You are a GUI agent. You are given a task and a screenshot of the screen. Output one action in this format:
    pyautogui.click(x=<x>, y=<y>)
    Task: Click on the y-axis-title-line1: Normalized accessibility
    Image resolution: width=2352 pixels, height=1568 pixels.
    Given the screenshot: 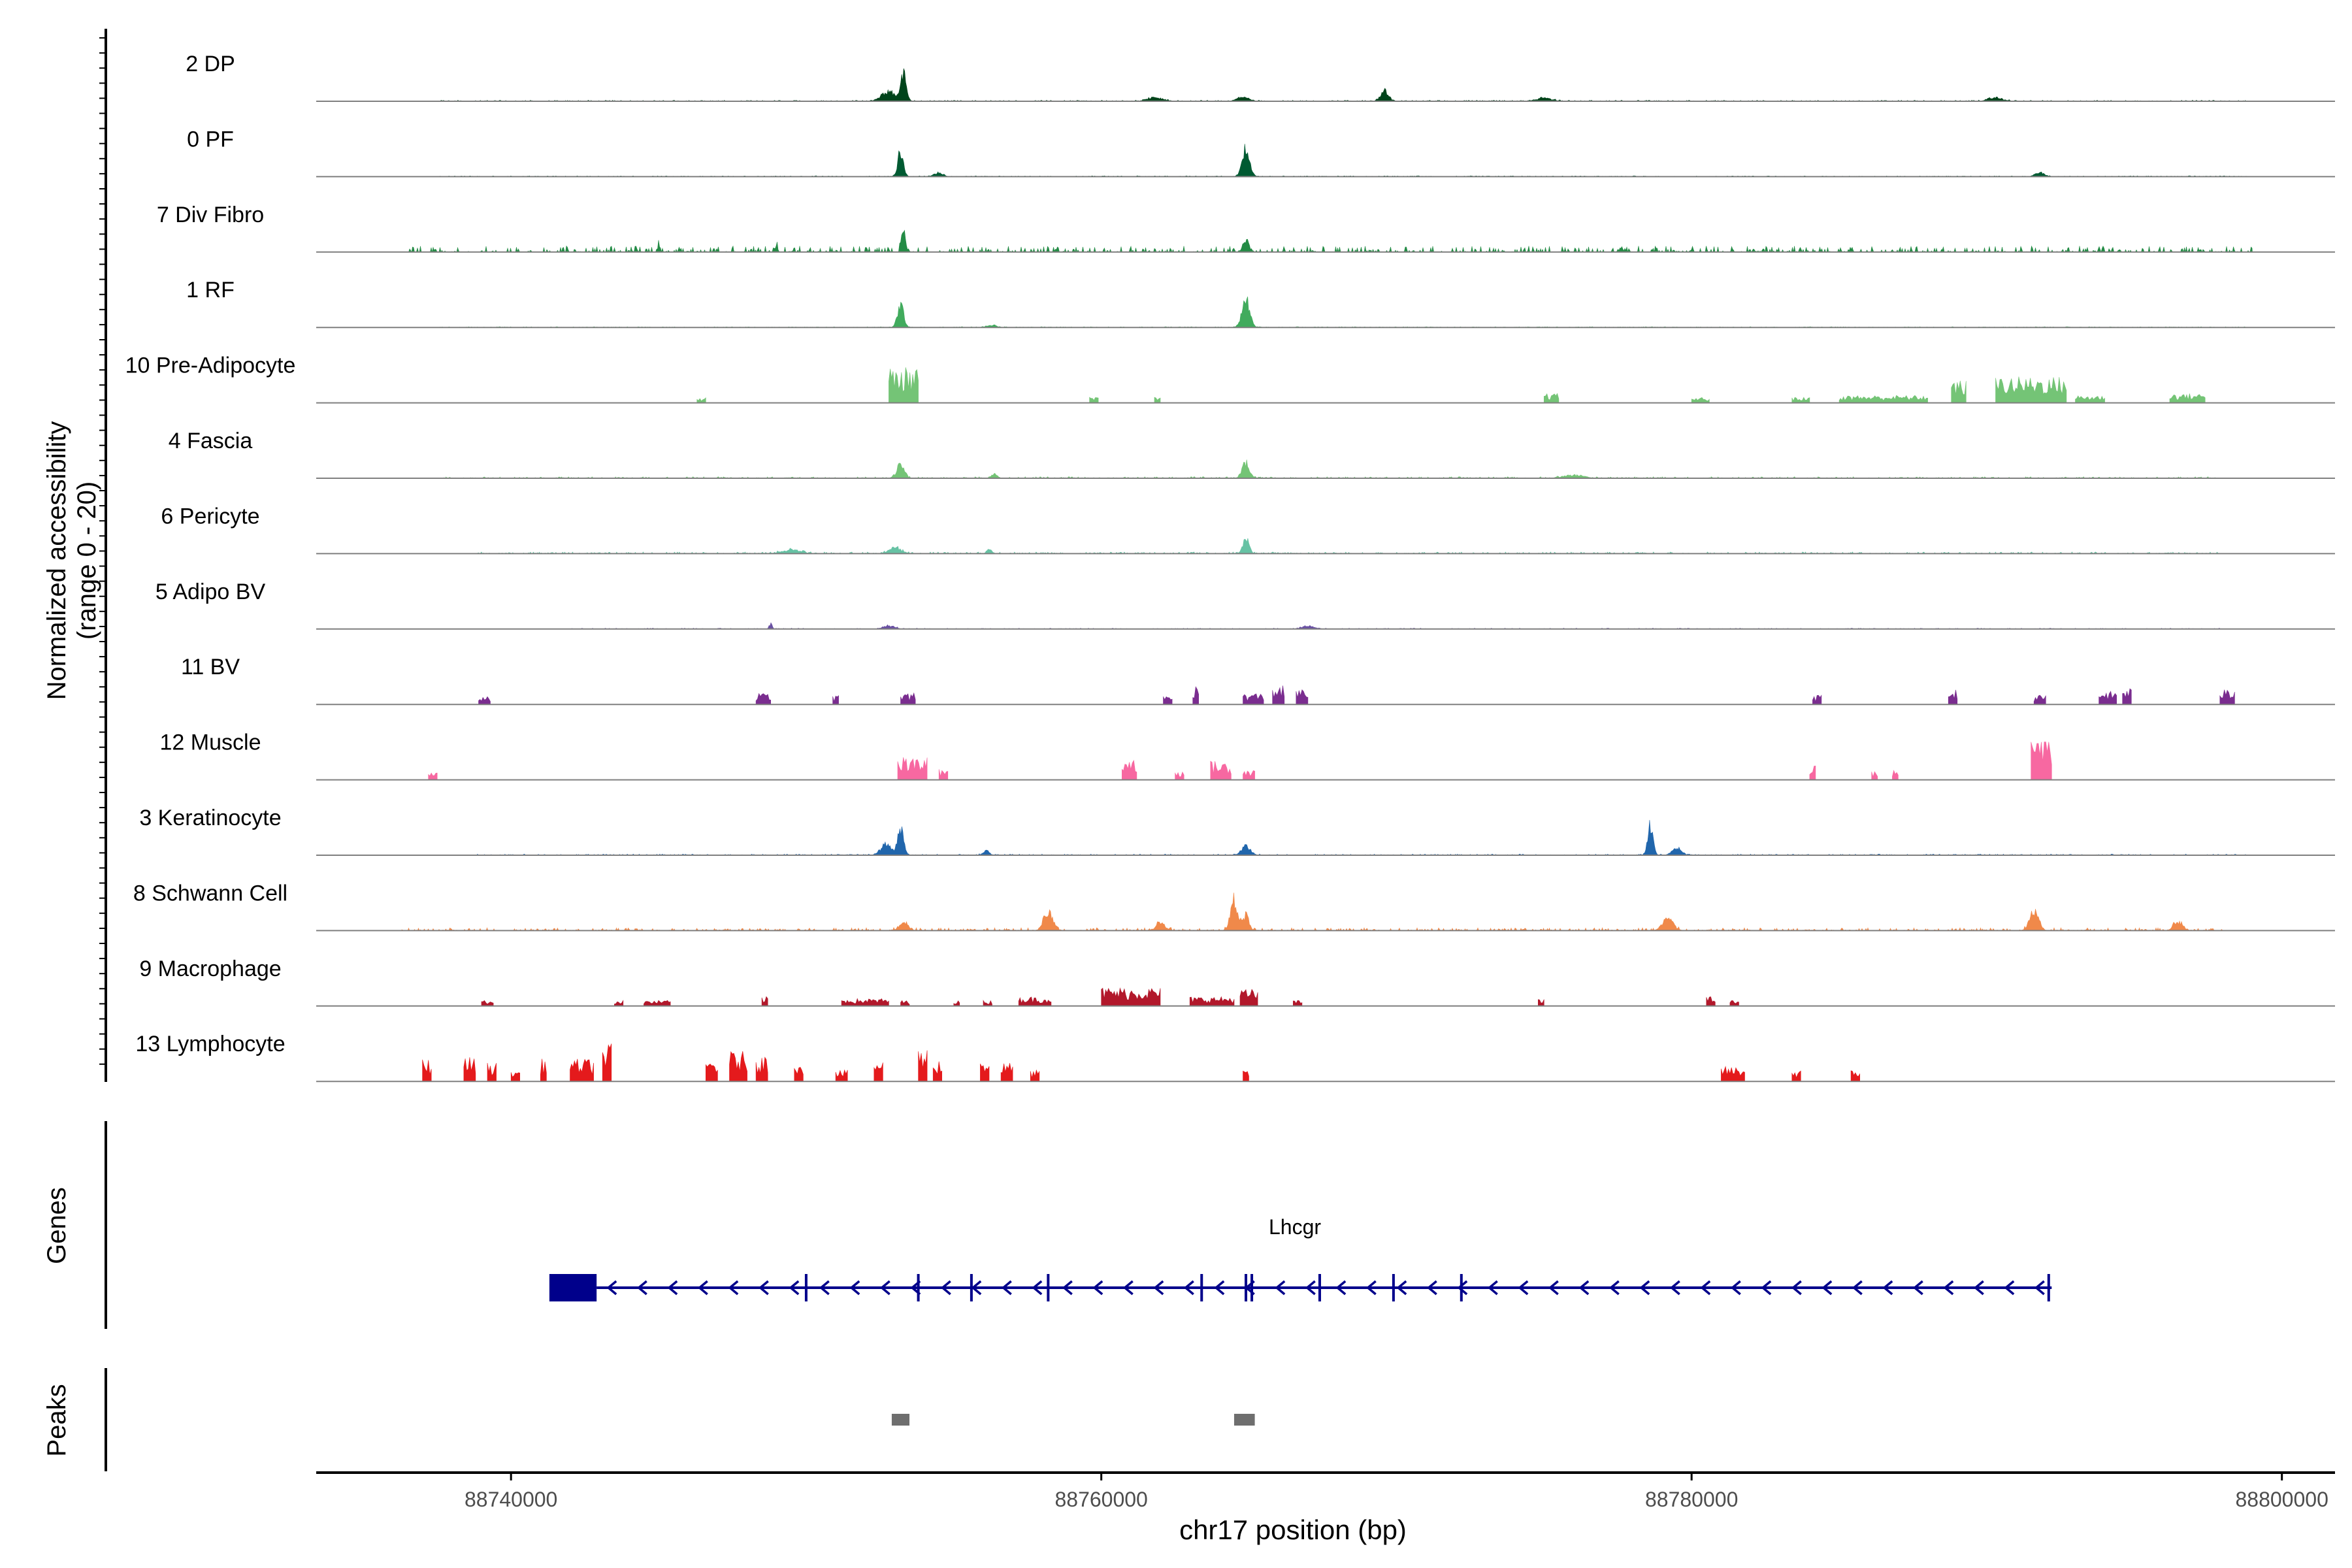 What is the action you would take?
    pyautogui.click(x=56, y=560)
    